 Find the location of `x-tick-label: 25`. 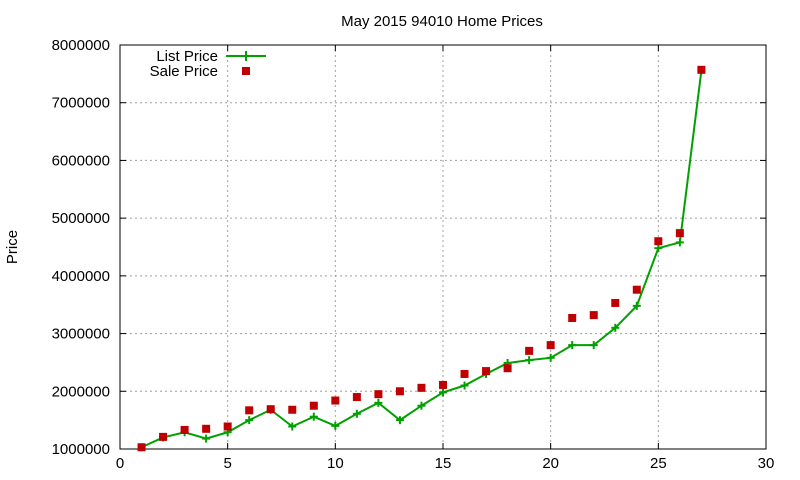

x-tick-label: 25 is located at coordinates (658, 463).